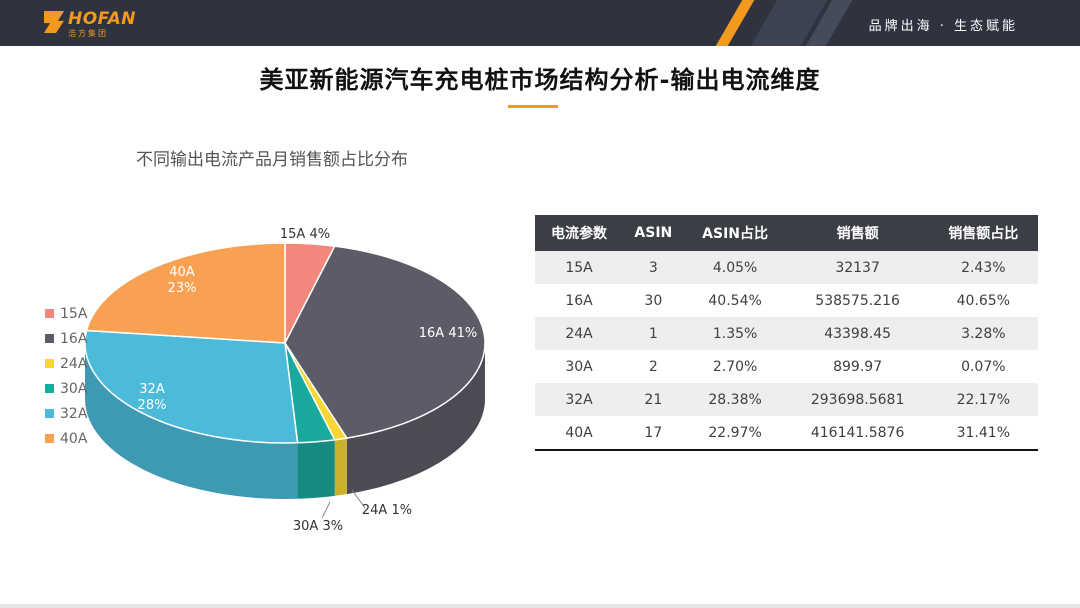  Describe the element at coordinates (857, 267) in the screenshot. I see `table-cell: 32137` at that location.